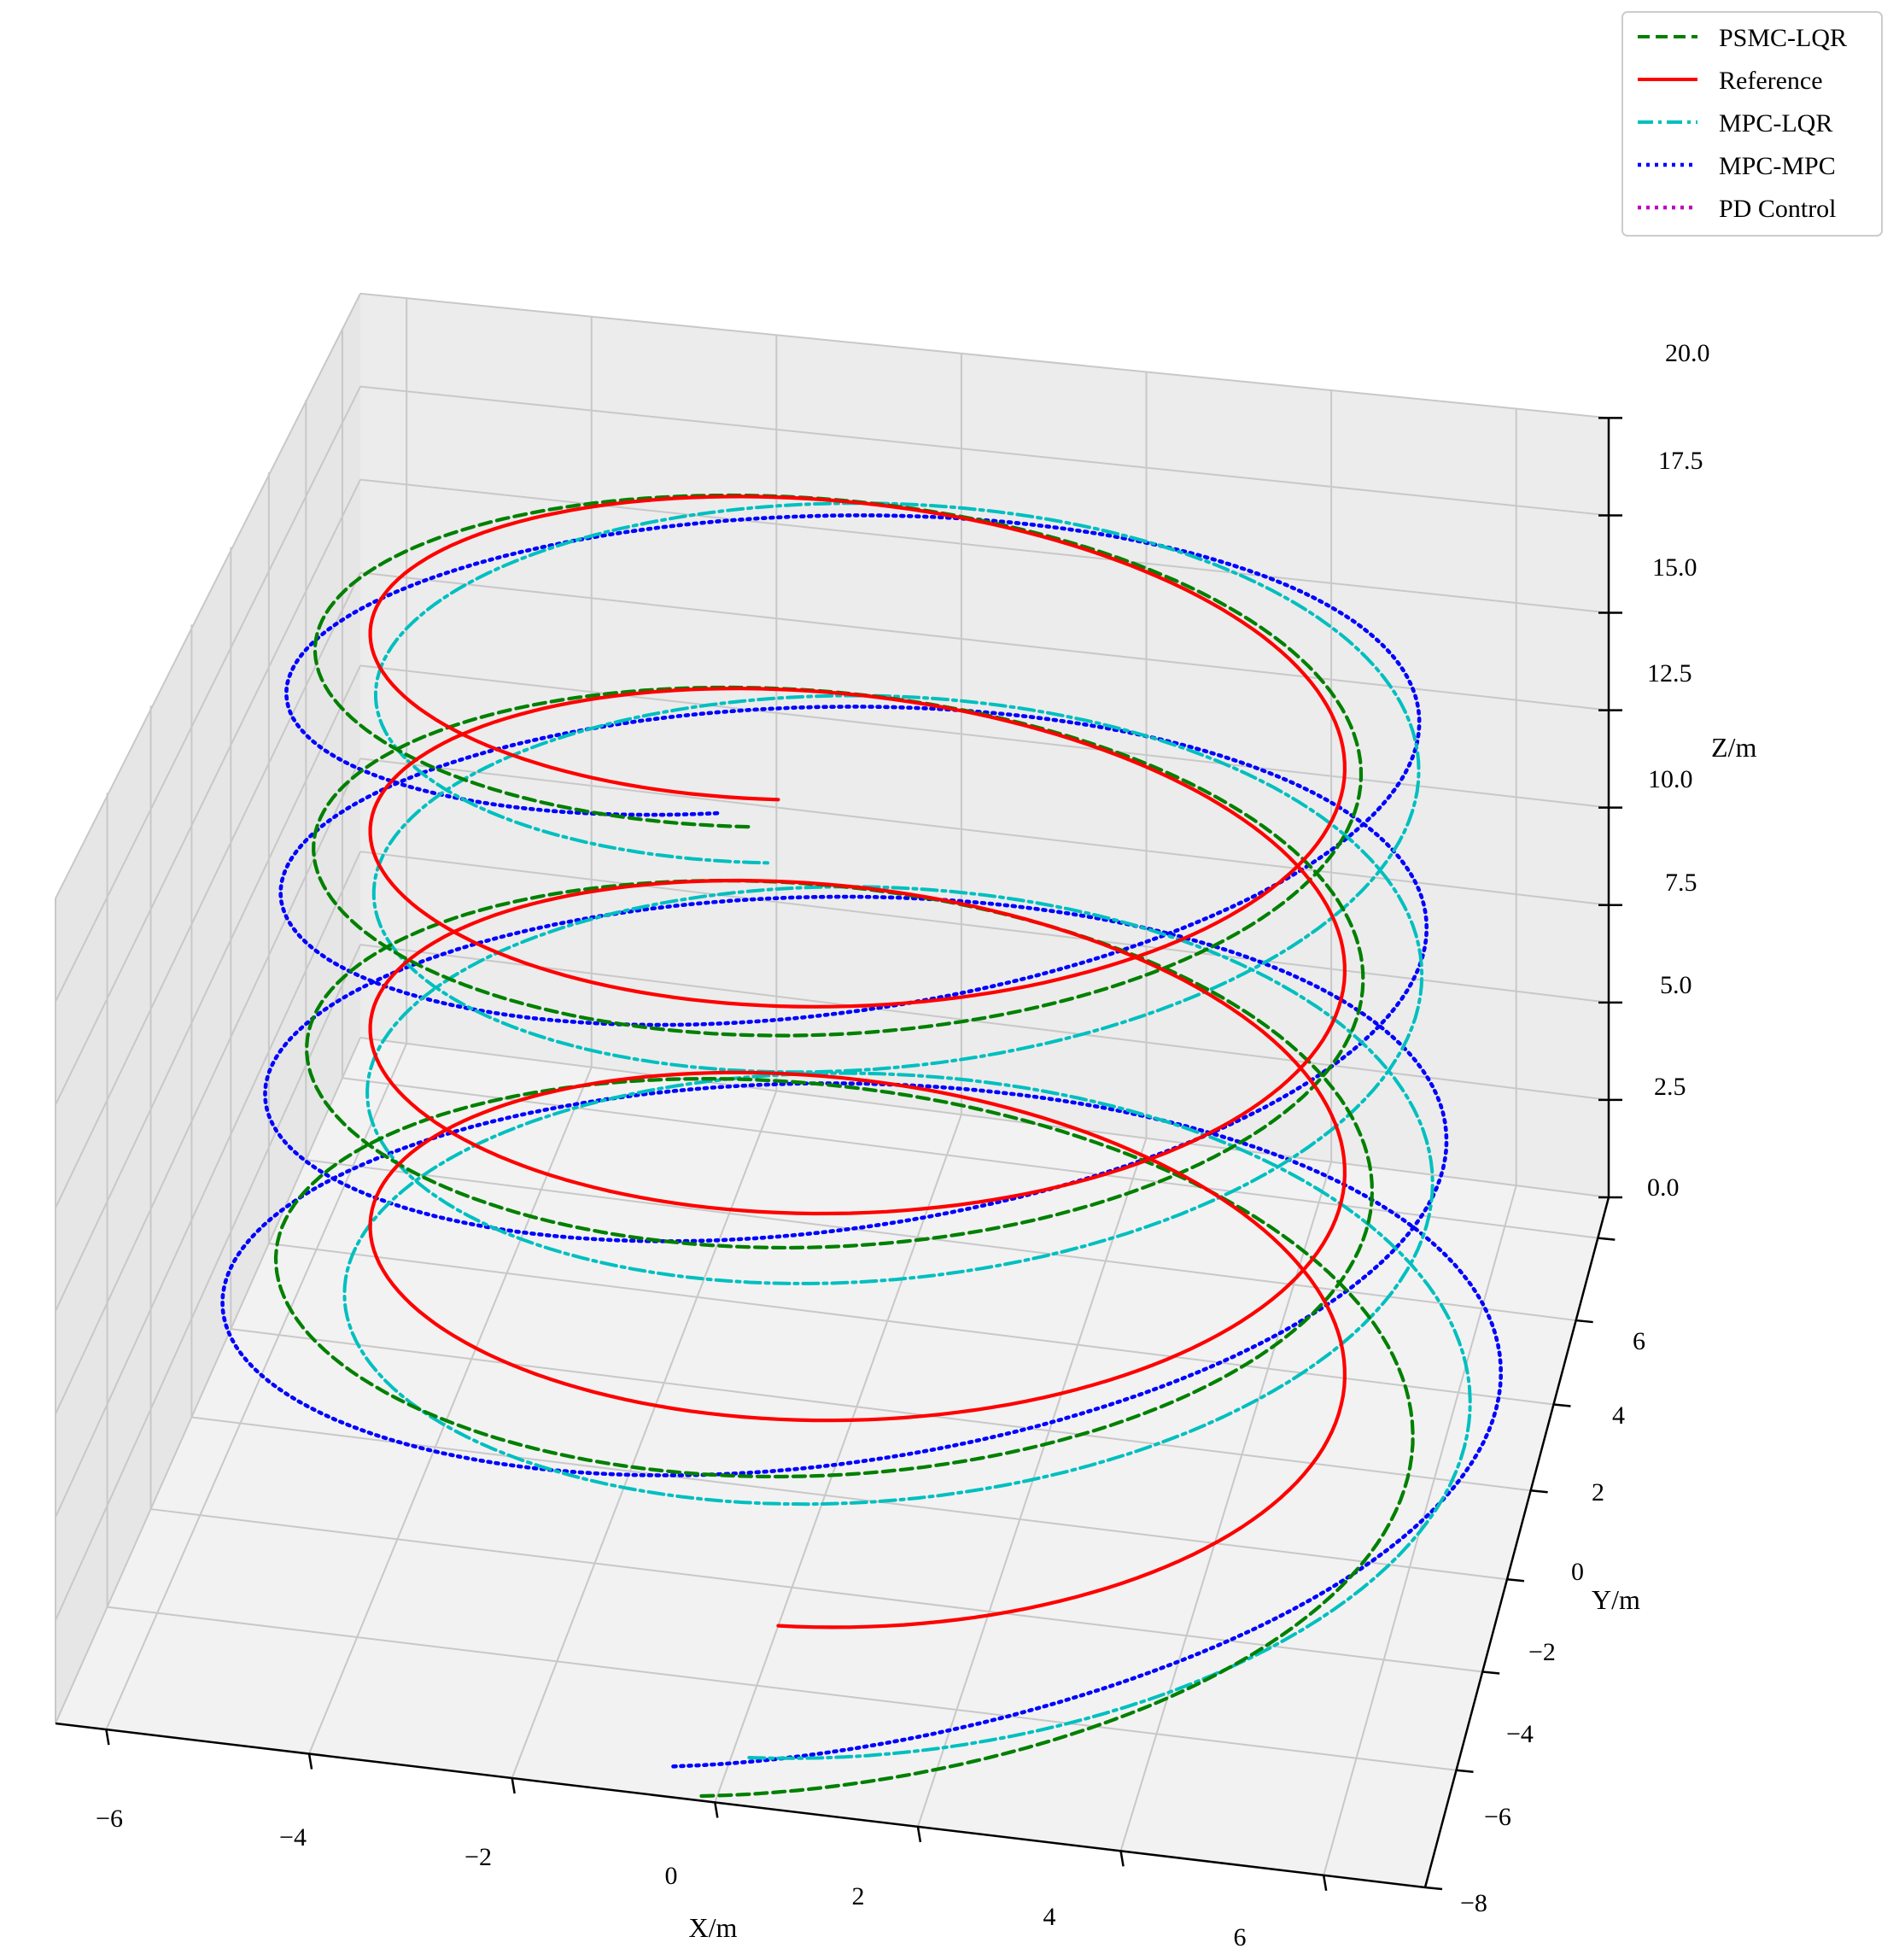 The height and width of the screenshot is (1960, 1899). Describe the element at coordinates (1670, 779) in the screenshot. I see `z-tick-label: 10.0` at that location.